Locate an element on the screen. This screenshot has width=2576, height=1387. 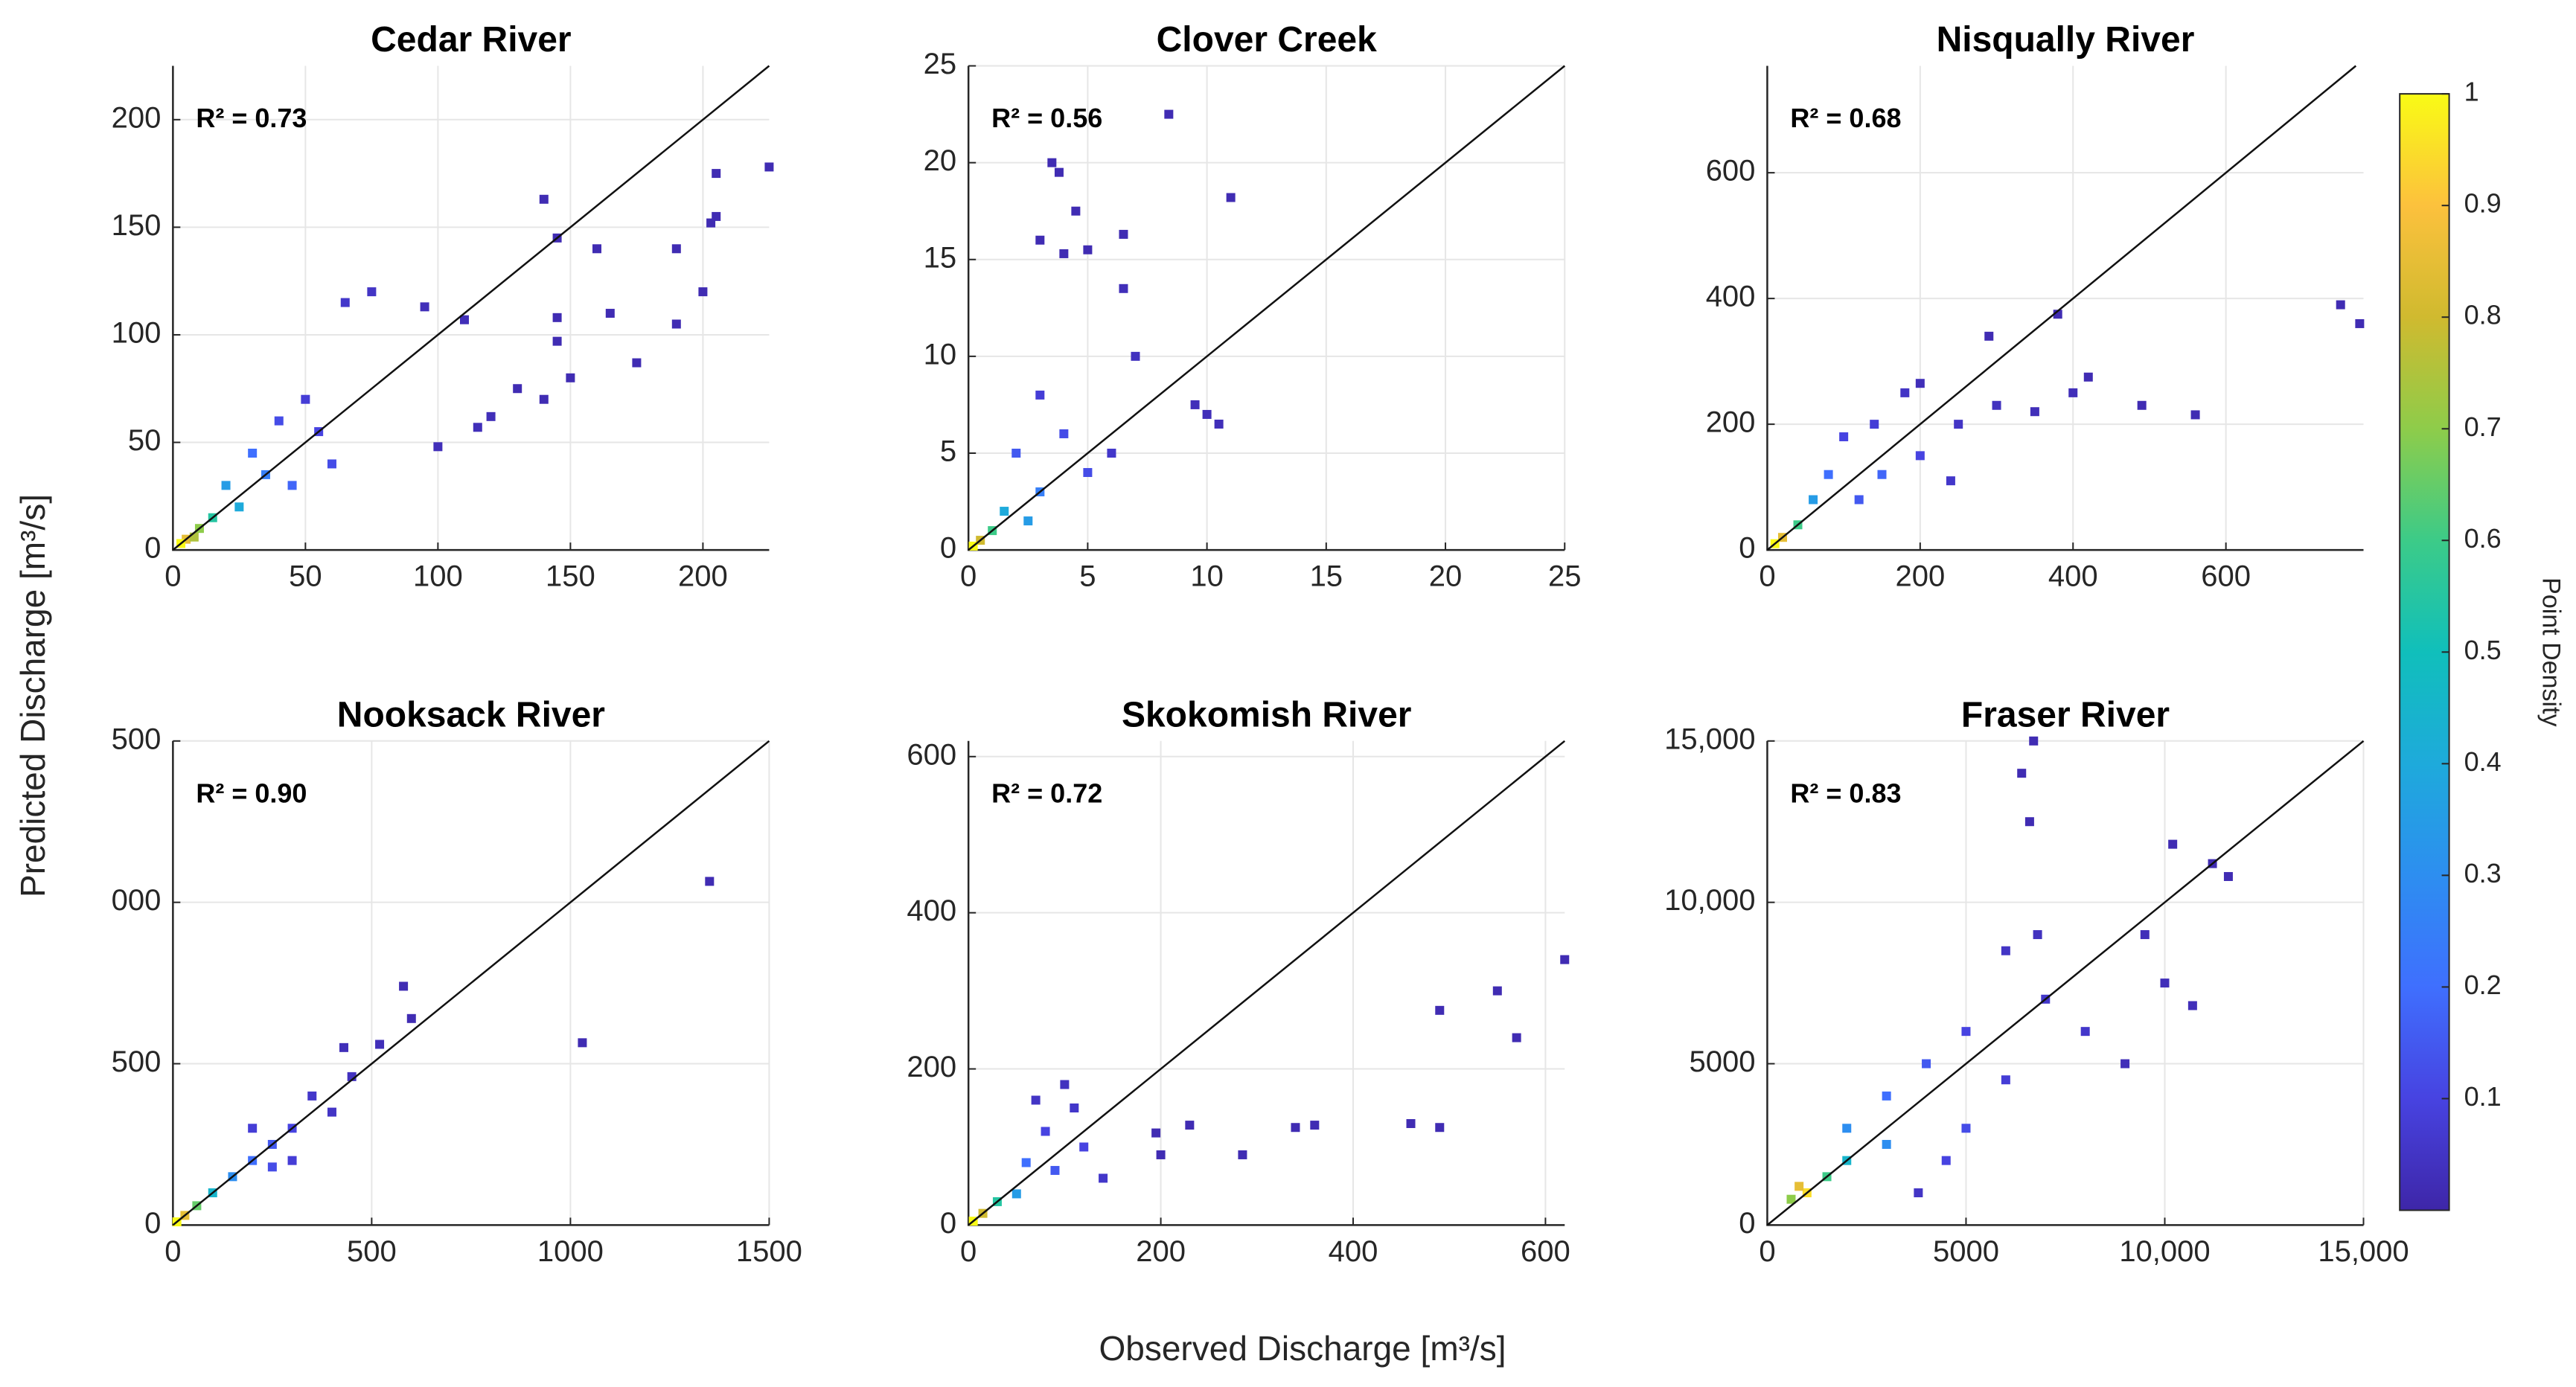
x-tick-label: 15,000 is located at coordinates (2363, 1251).